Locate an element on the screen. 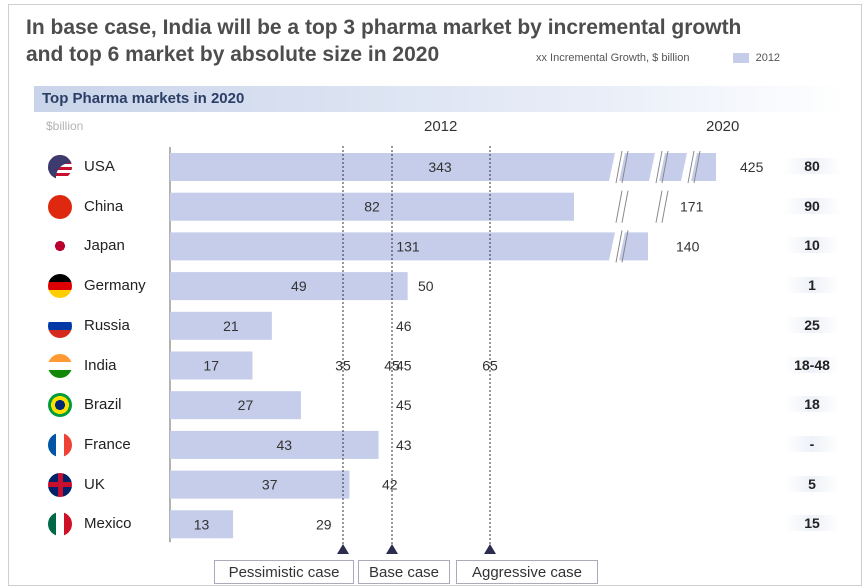 The width and height of the screenshot is (866, 588). bar-india is located at coordinates (211, 365).